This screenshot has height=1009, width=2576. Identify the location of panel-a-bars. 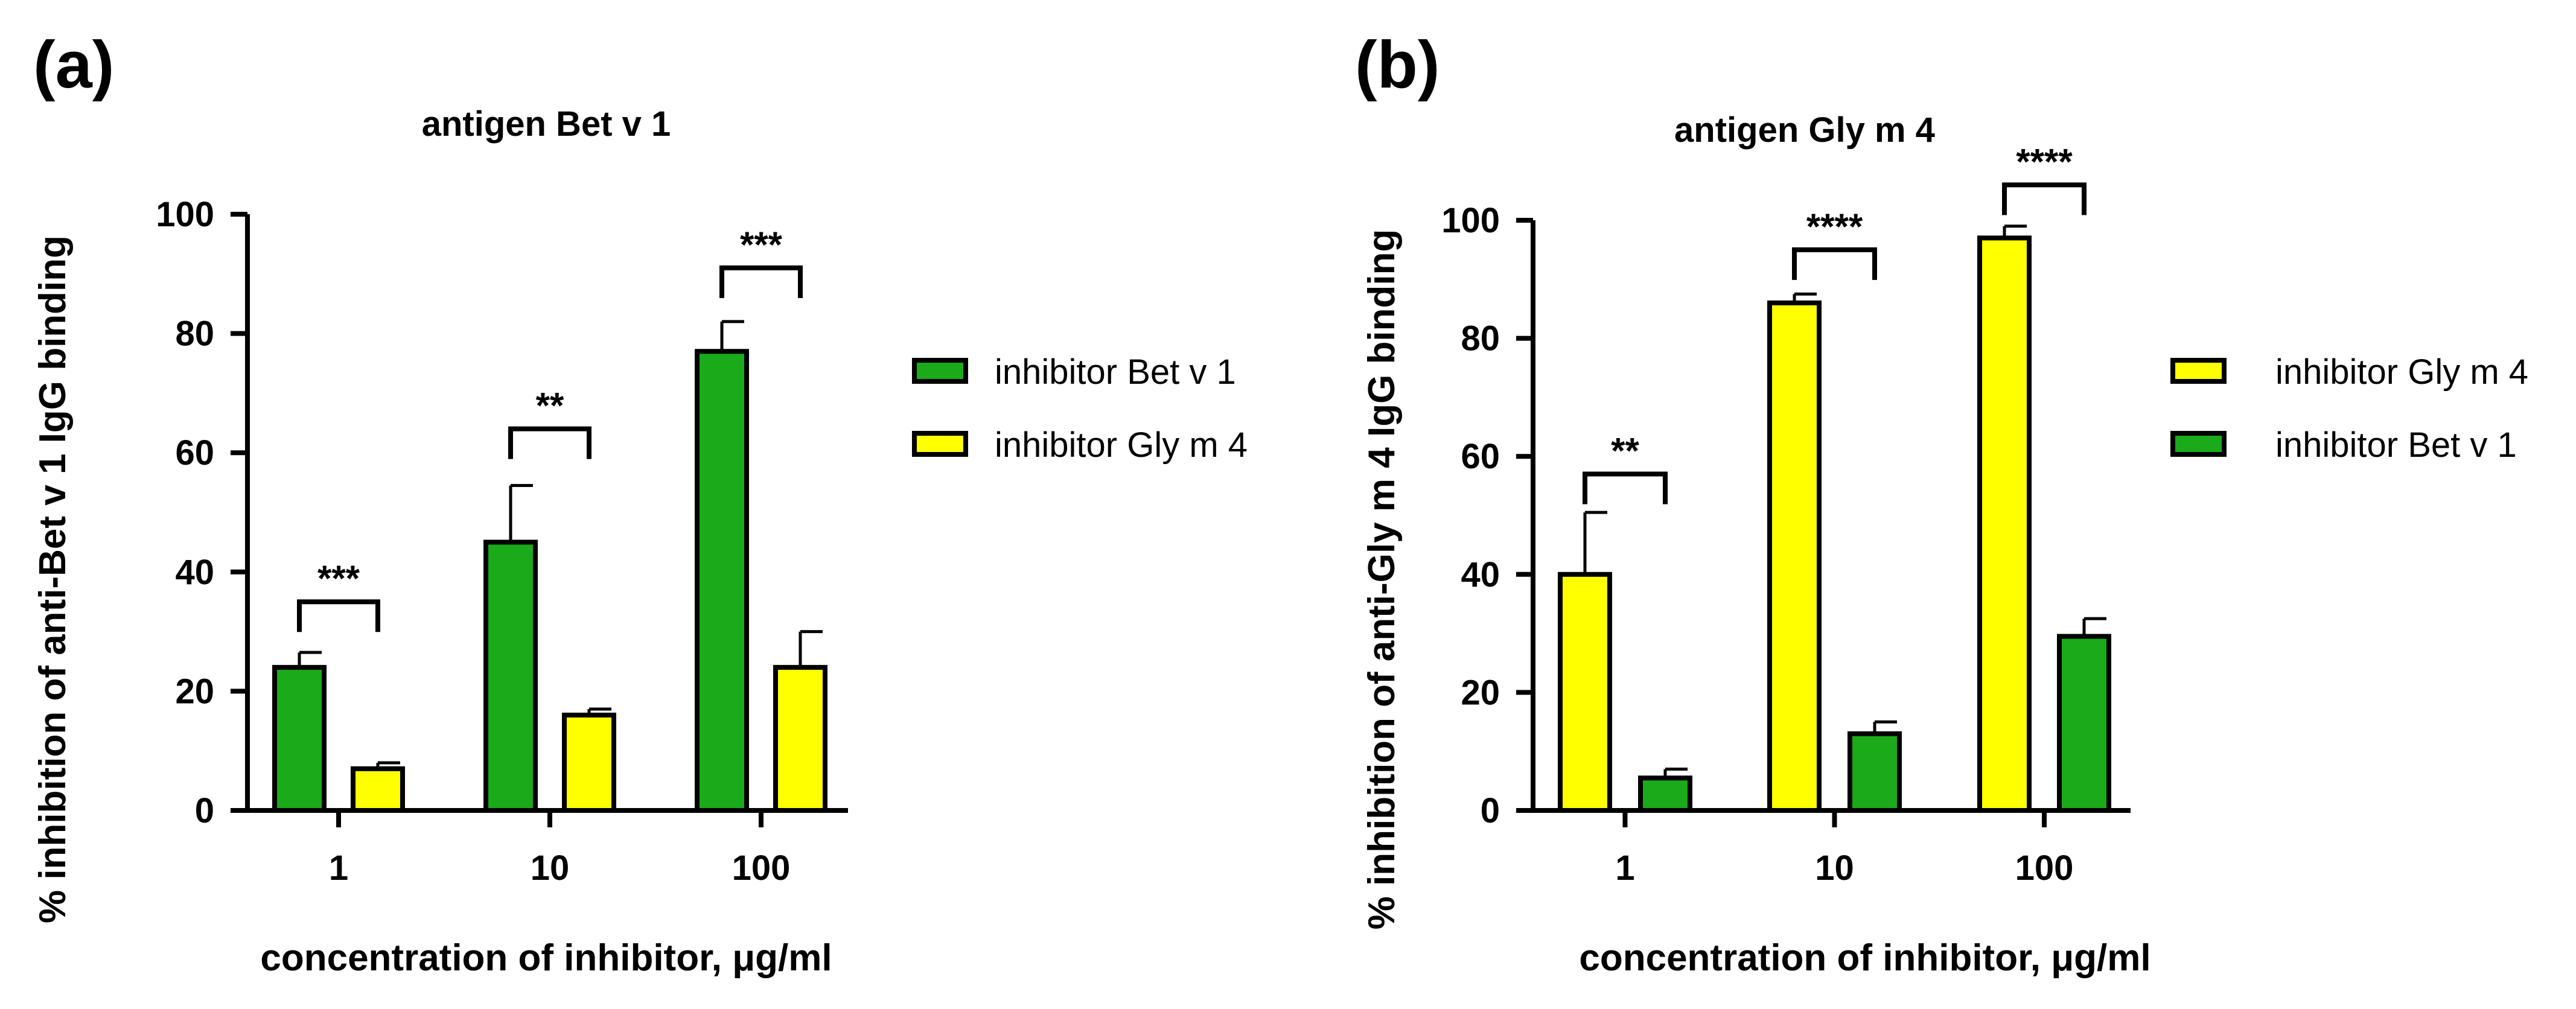
(549, 566).